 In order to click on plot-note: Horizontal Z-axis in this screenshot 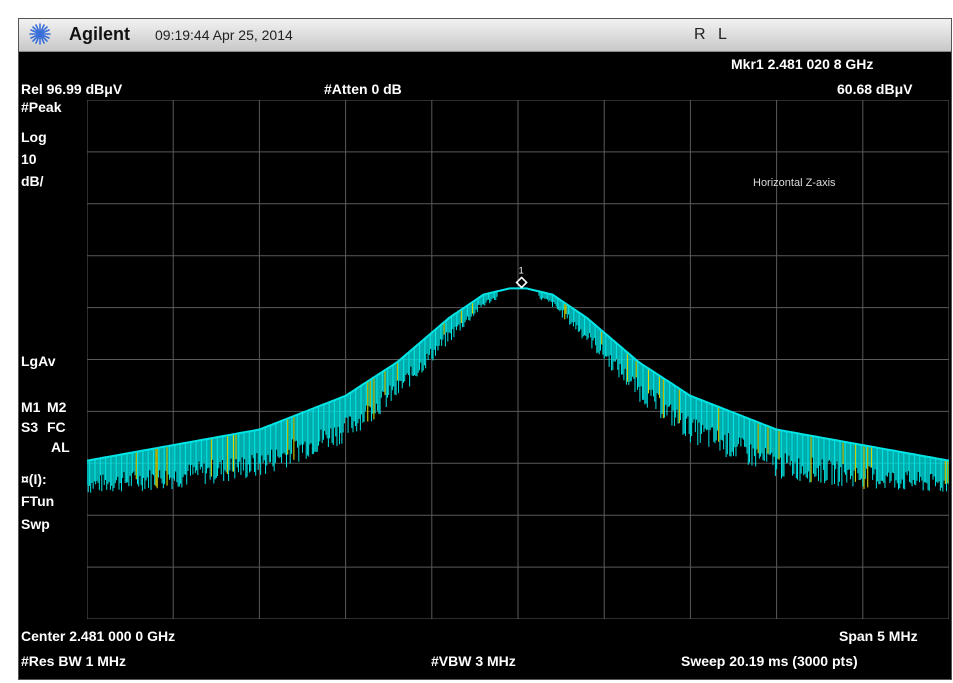, I will do `click(794, 183)`.